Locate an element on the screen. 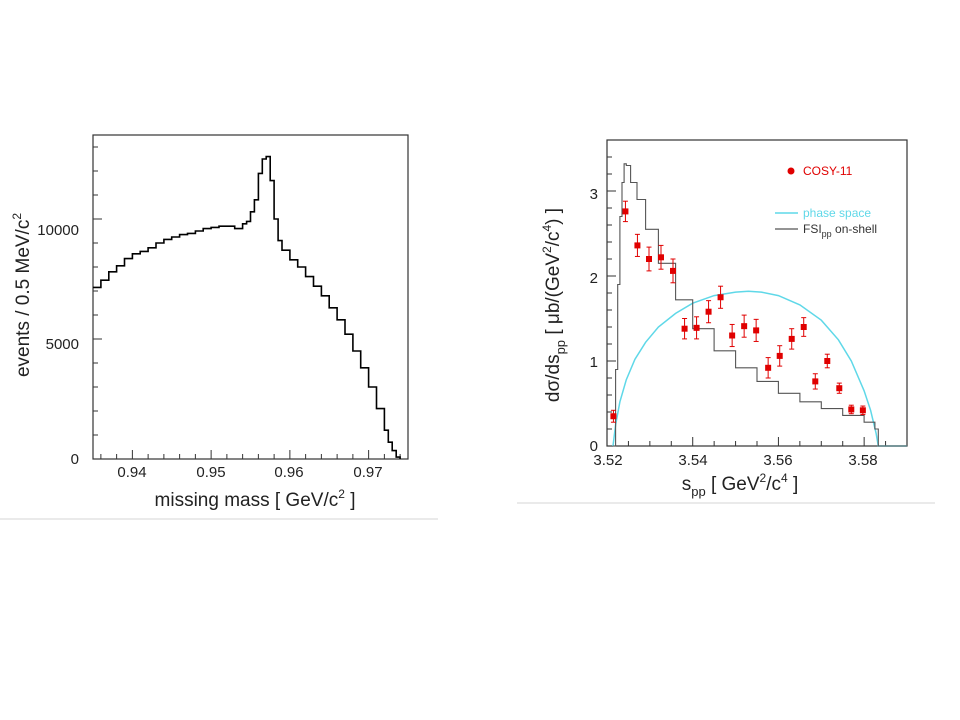  cross-section-plot-area is located at coordinates (758, 305).